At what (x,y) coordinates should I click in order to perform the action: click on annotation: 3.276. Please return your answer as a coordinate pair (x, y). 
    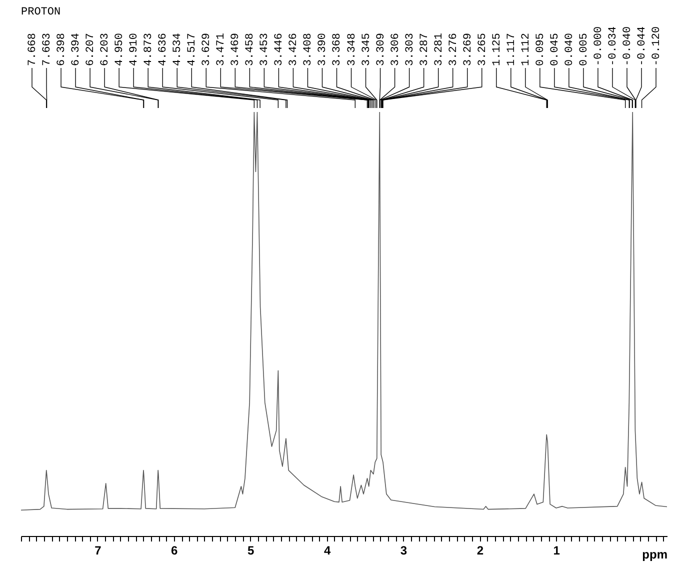
    Looking at the image, I should click on (454, 49).